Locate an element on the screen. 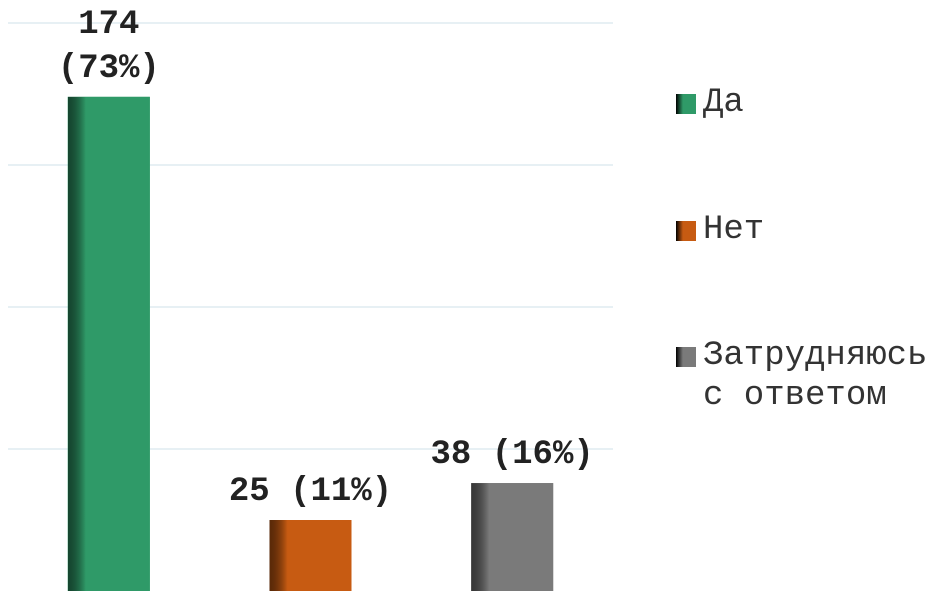  legend-label: Затрудняюсь с ответом is located at coordinates (815, 376).